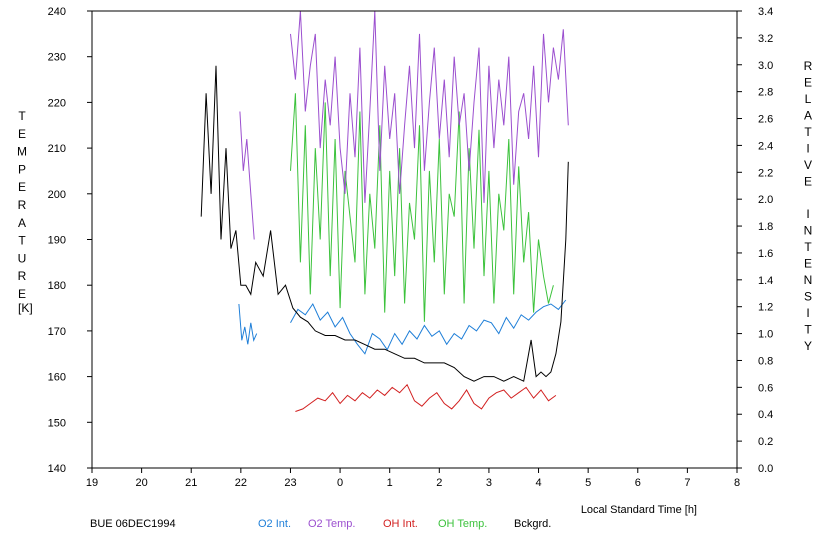 Image resolution: width=828 pixels, height=535 pixels. What do you see at coordinates (57, 149) in the screenshot?
I see `left-tick-label: 210` at bounding box center [57, 149].